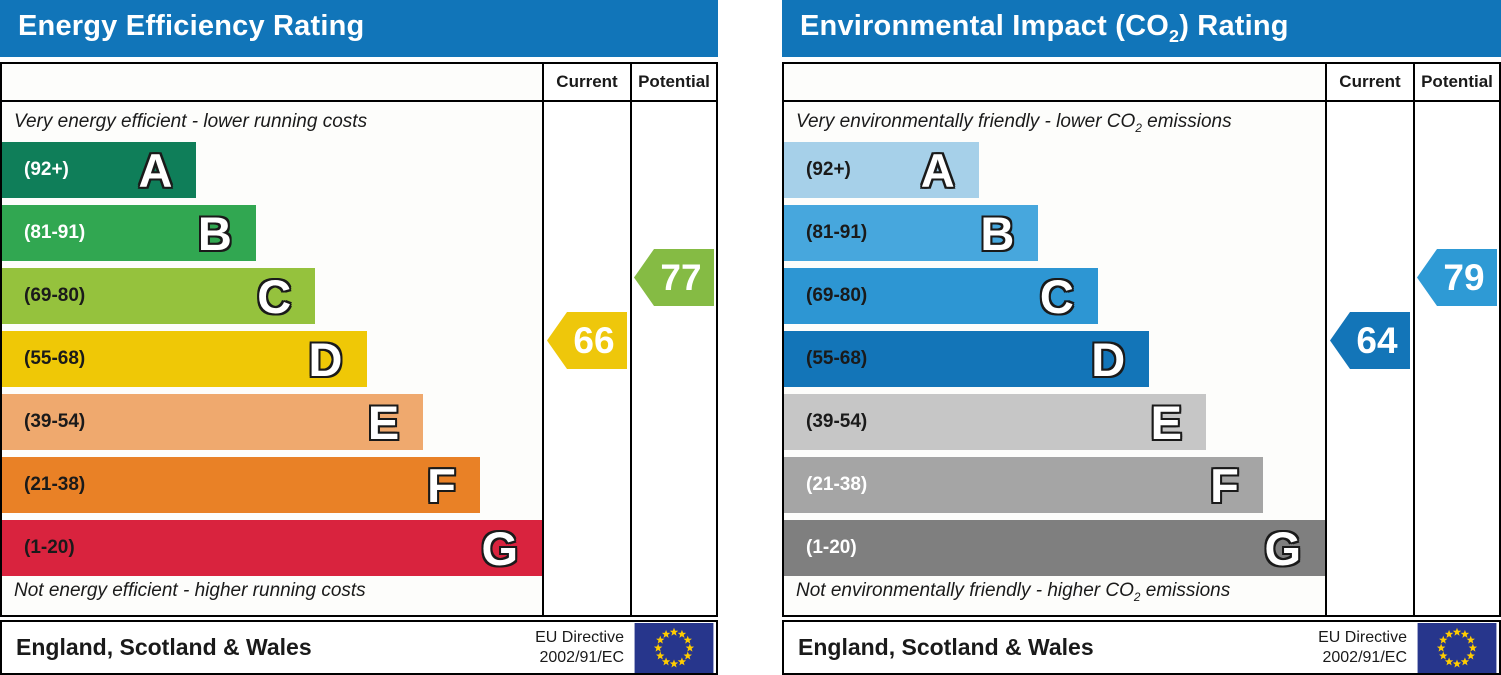  I want to click on potential-rating-value: 77, so click(681, 277).